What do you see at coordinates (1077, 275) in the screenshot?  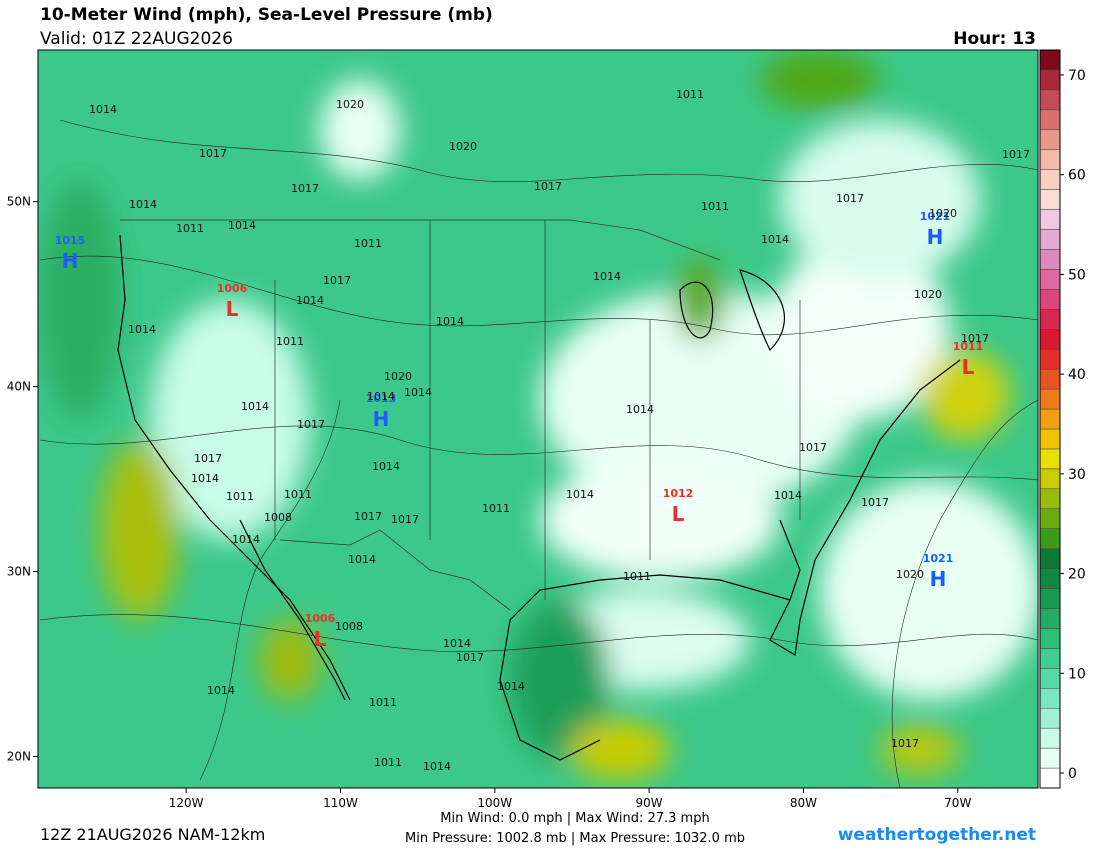 I see `colorbar-tick-label: 50` at bounding box center [1077, 275].